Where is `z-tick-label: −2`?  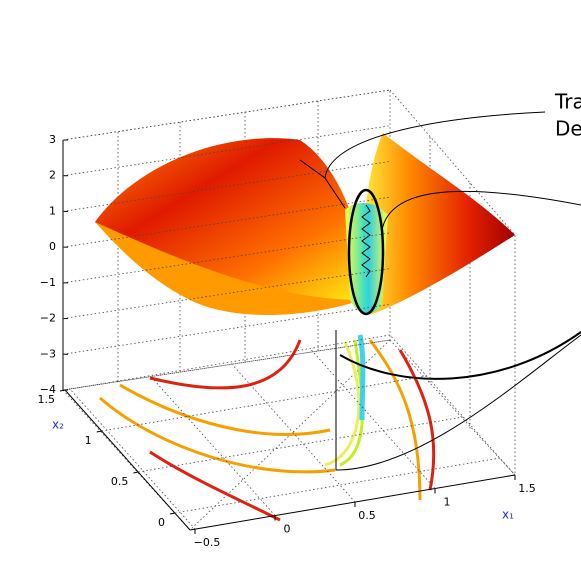
z-tick-label: −2 is located at coordinates (48, 318).